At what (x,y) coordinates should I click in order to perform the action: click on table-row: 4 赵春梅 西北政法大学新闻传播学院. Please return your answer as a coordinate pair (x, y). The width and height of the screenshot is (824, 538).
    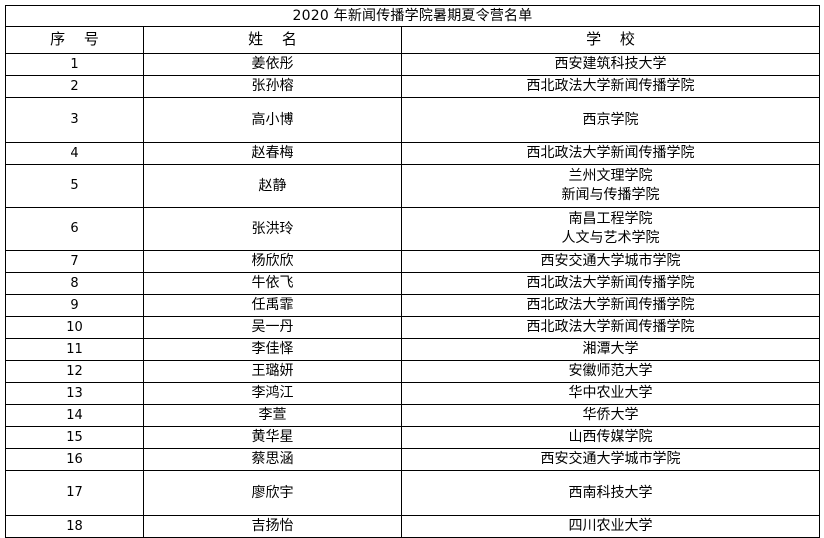
    Looking at the image, I should click on (412, 153).